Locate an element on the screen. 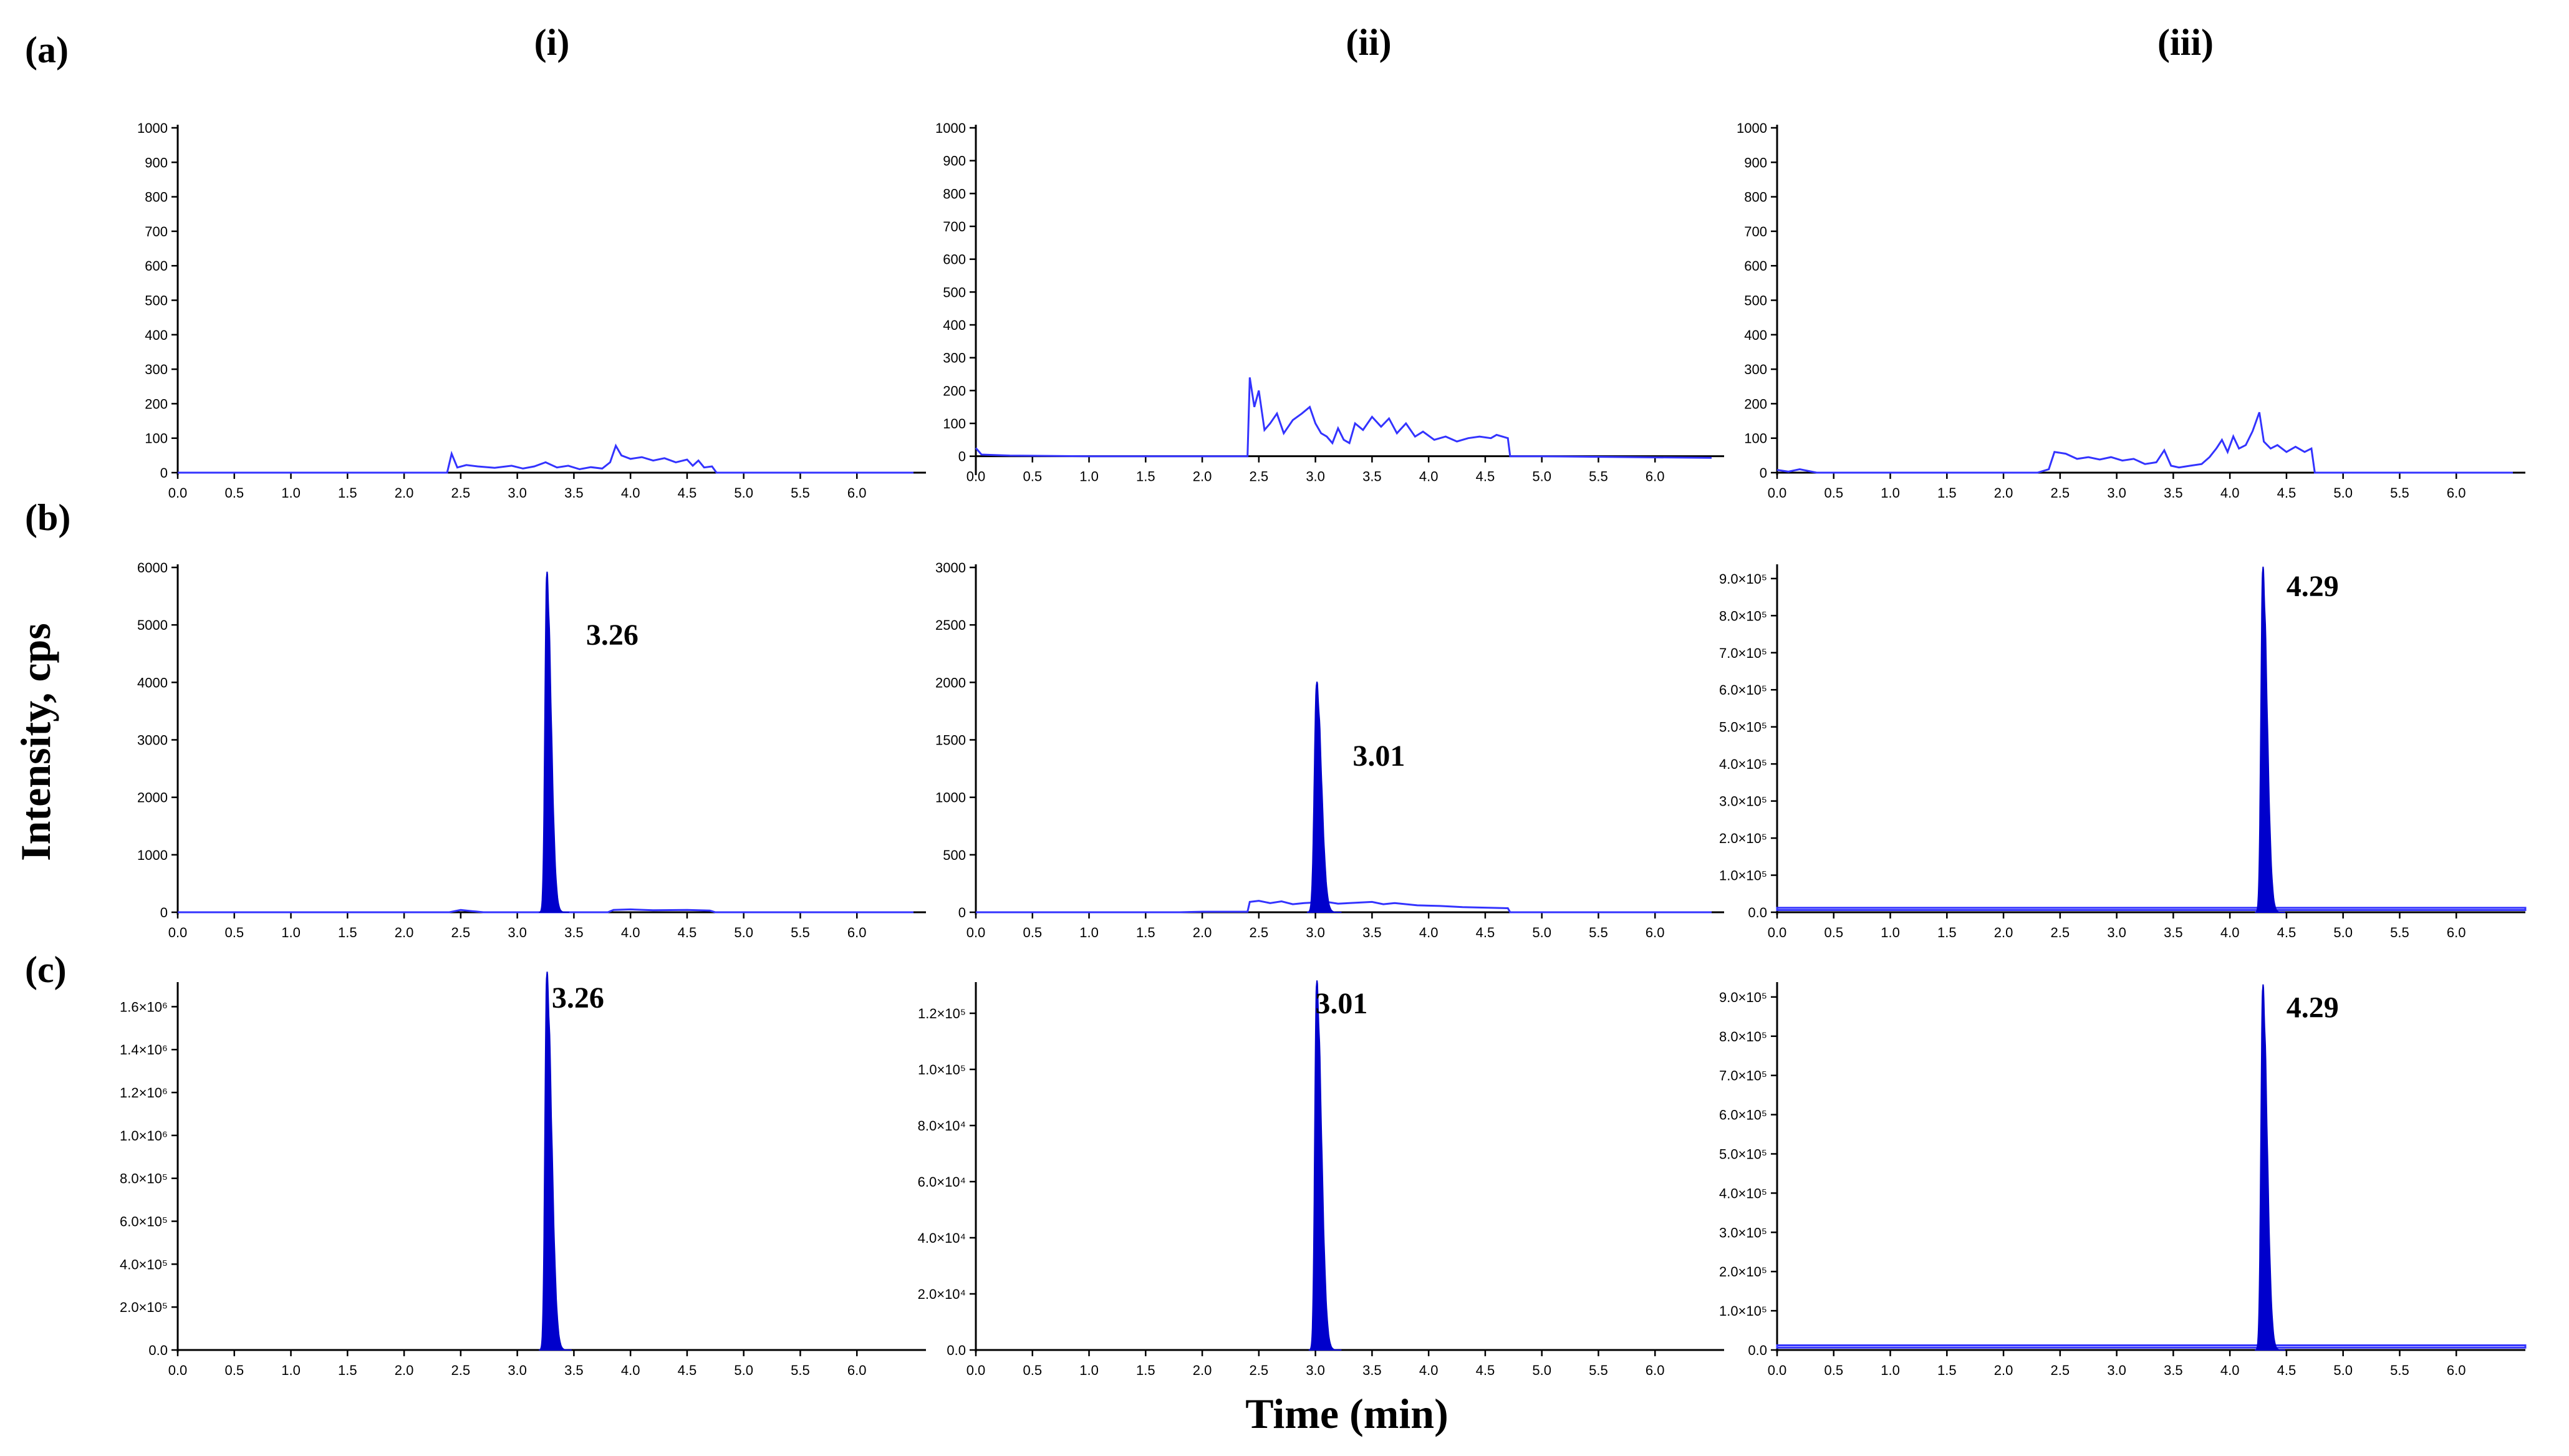 The image size is (2569, 1456). y-tick-label: 0.0 is located at coordinates (956, 1351).